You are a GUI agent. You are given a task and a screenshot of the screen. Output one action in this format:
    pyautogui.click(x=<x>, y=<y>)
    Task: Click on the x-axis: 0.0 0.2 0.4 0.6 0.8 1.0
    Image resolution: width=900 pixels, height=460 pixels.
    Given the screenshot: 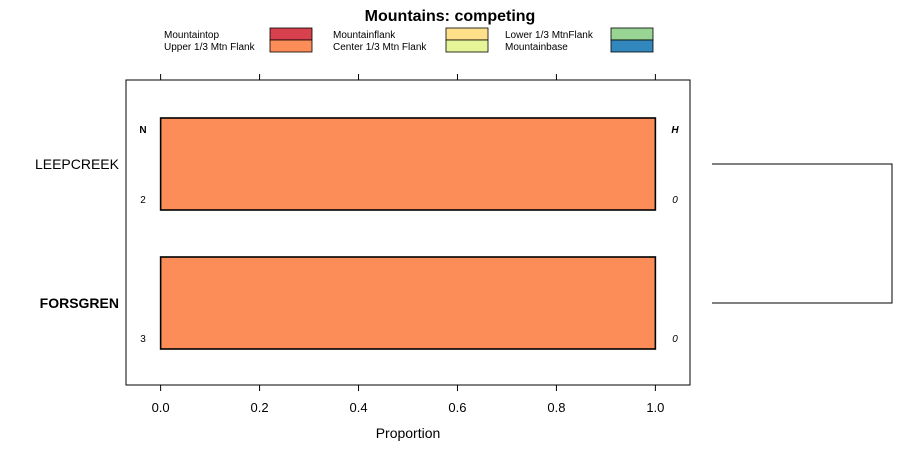 What is the action you would take?
    pyautogui.click(x=408, y=400)
    